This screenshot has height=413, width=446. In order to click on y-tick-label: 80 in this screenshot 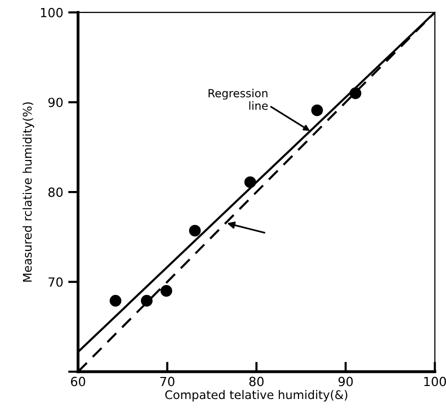, I will do `click(55, 192)`.